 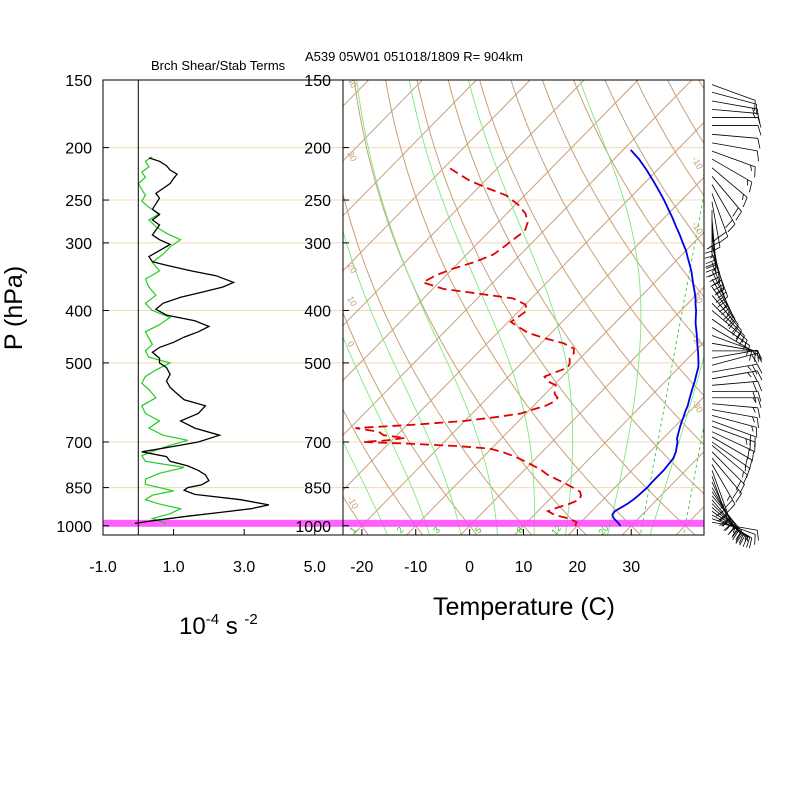 I want to click on moist-adiabat-label: 2, so click(x=400, y=530).